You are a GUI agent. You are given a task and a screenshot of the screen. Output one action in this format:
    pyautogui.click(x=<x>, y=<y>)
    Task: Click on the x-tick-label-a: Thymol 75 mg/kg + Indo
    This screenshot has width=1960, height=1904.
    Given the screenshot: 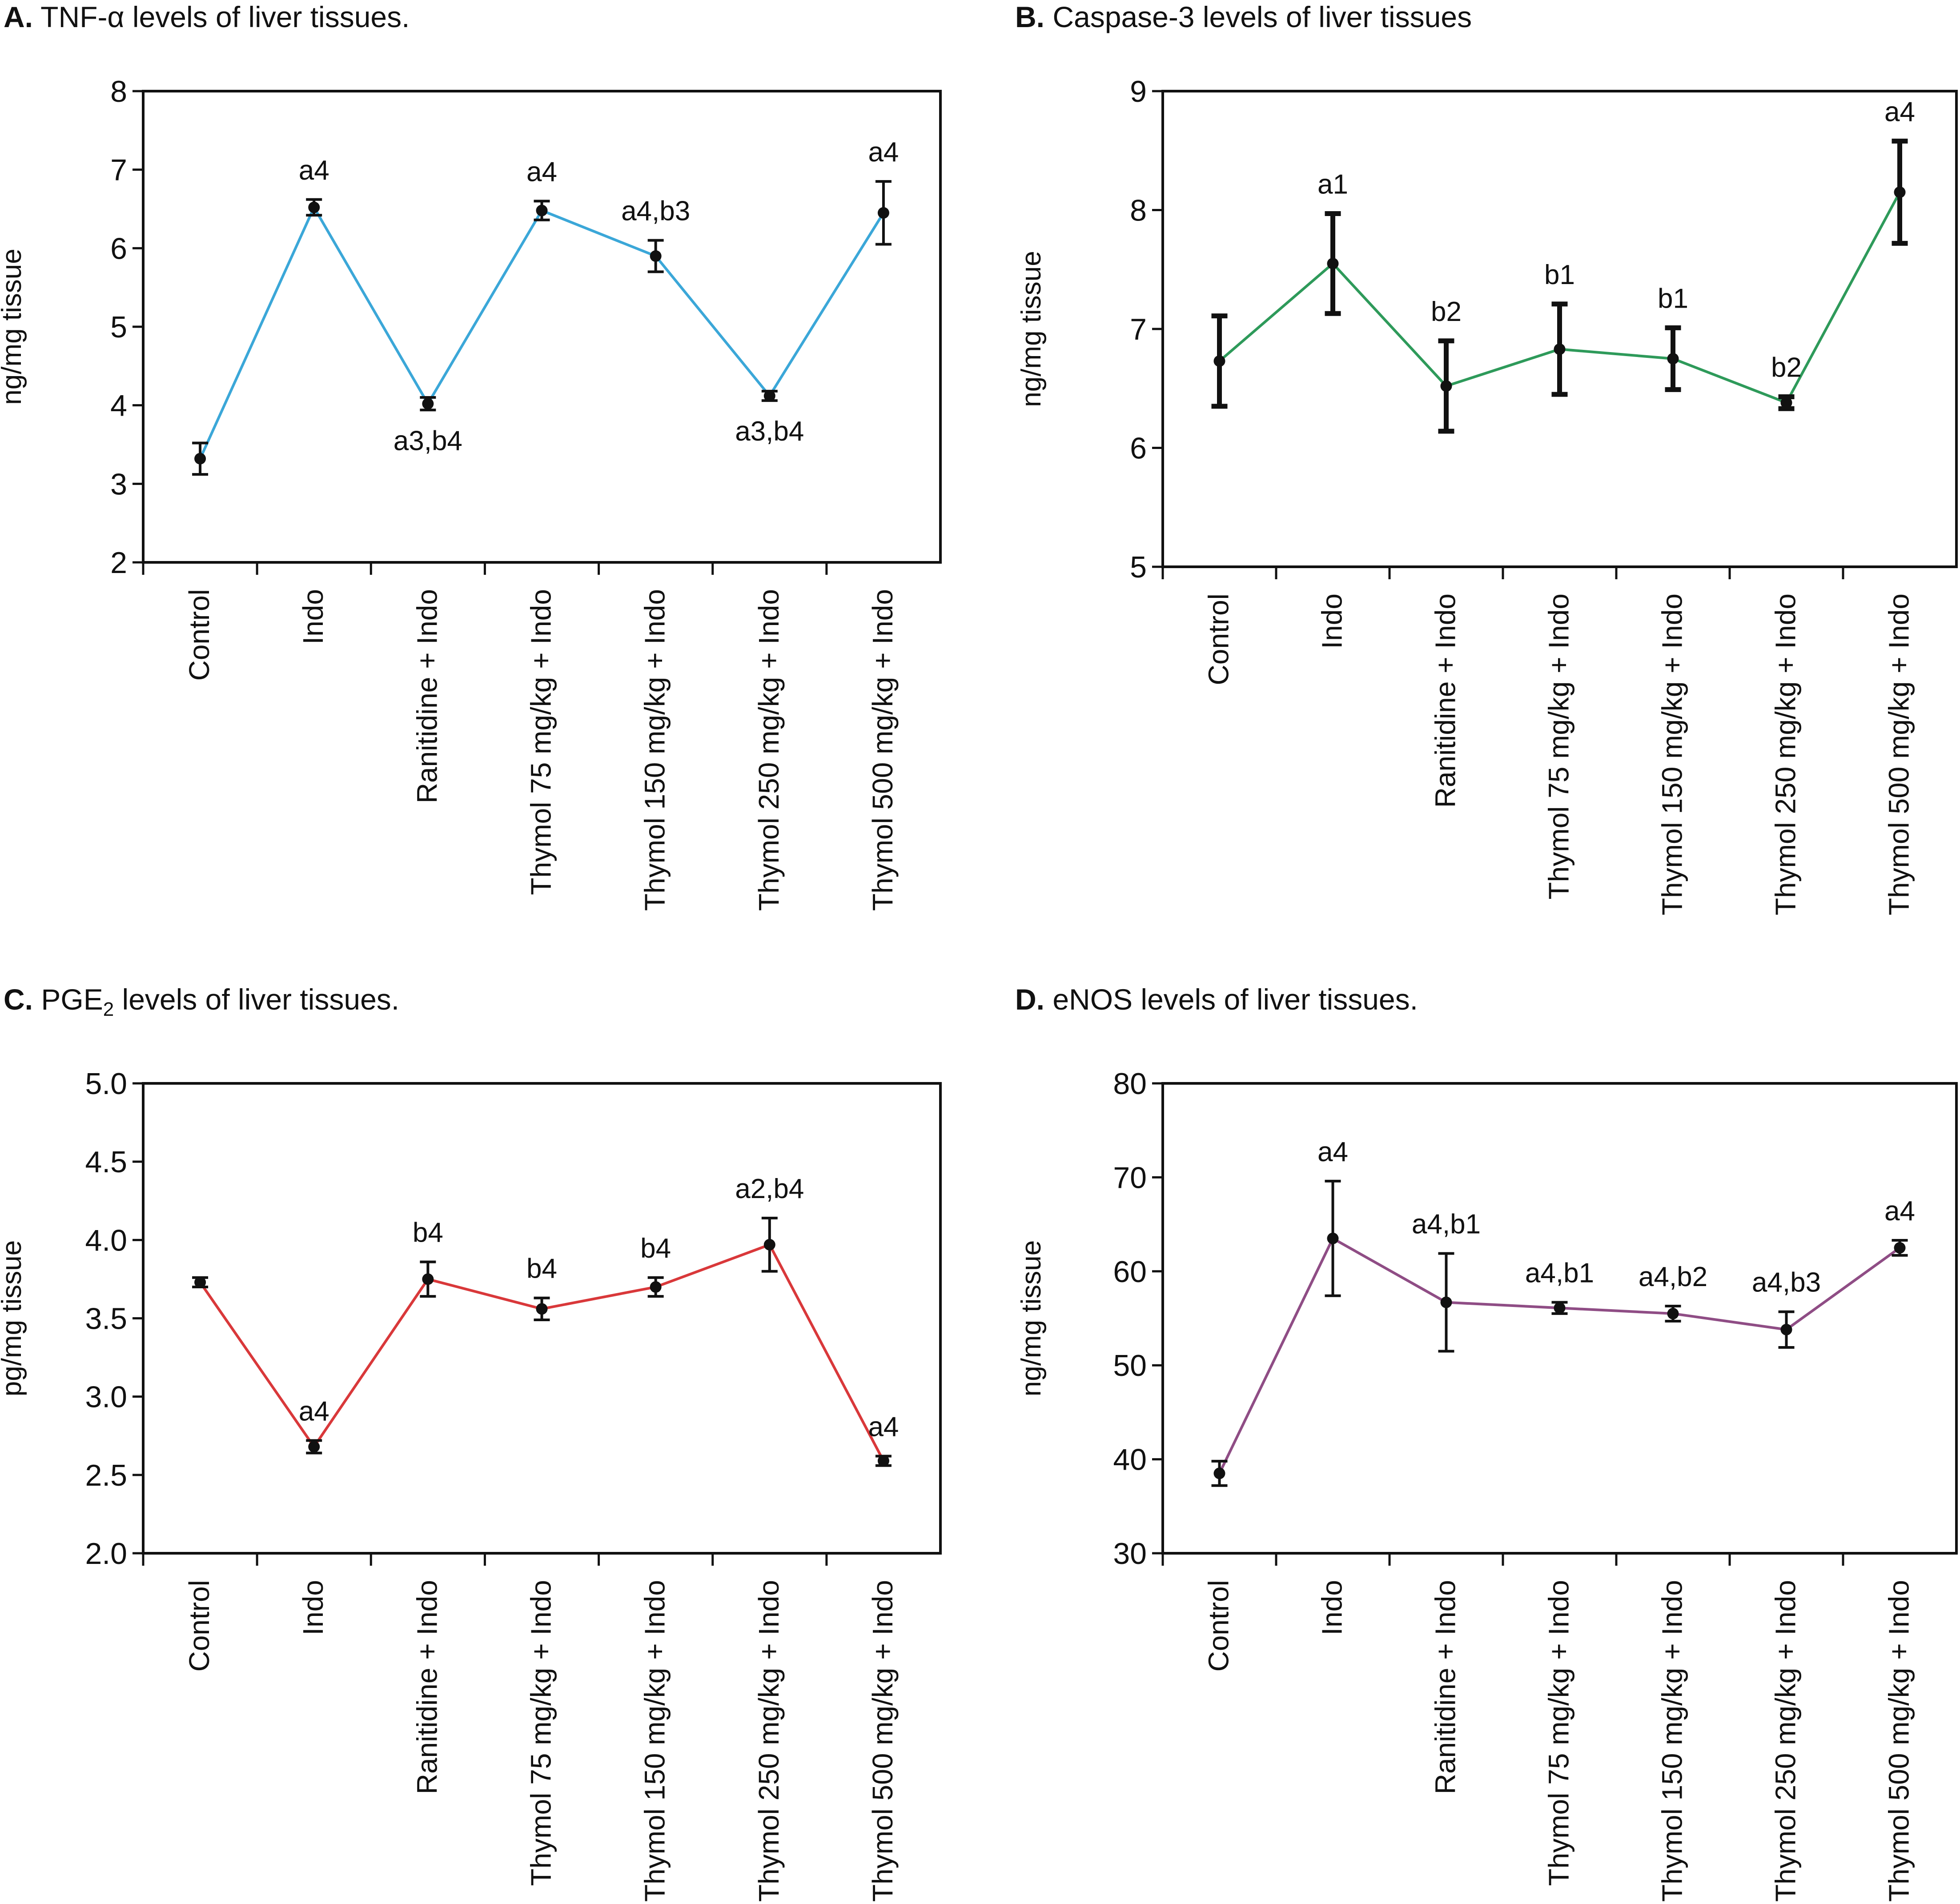 What is the action you would take?
    pyautogui.click(x=541, y=742)
    